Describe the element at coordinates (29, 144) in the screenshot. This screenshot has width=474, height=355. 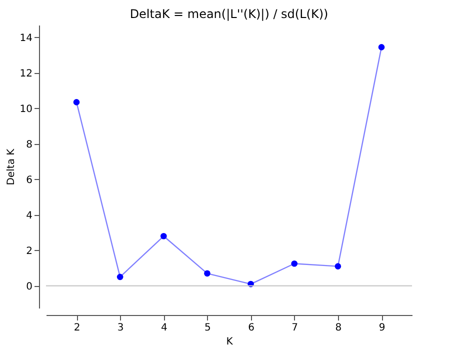
I see `y-tick-label: 8` at that location.